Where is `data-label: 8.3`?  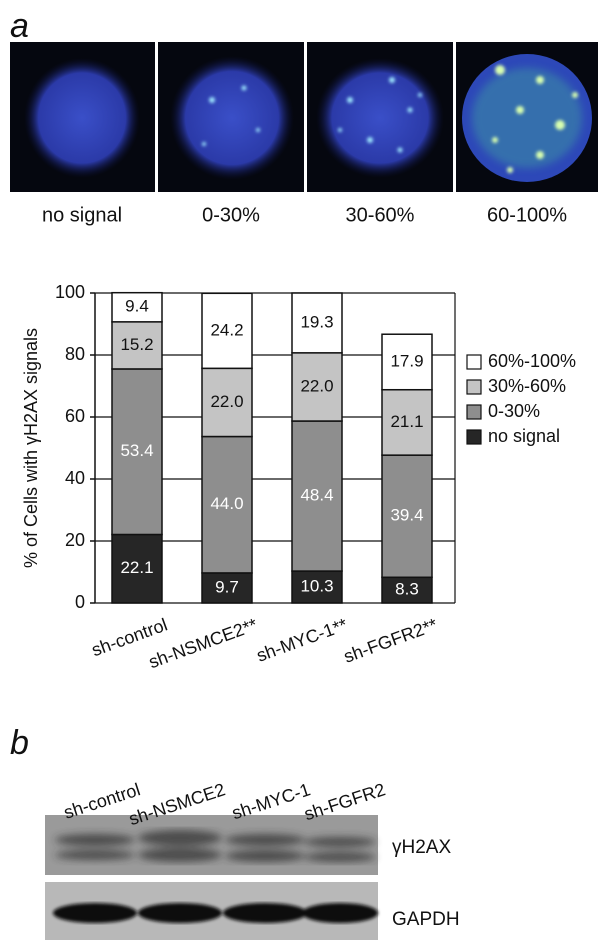 data-label: 8.3 is located at coordinates (407, 589).